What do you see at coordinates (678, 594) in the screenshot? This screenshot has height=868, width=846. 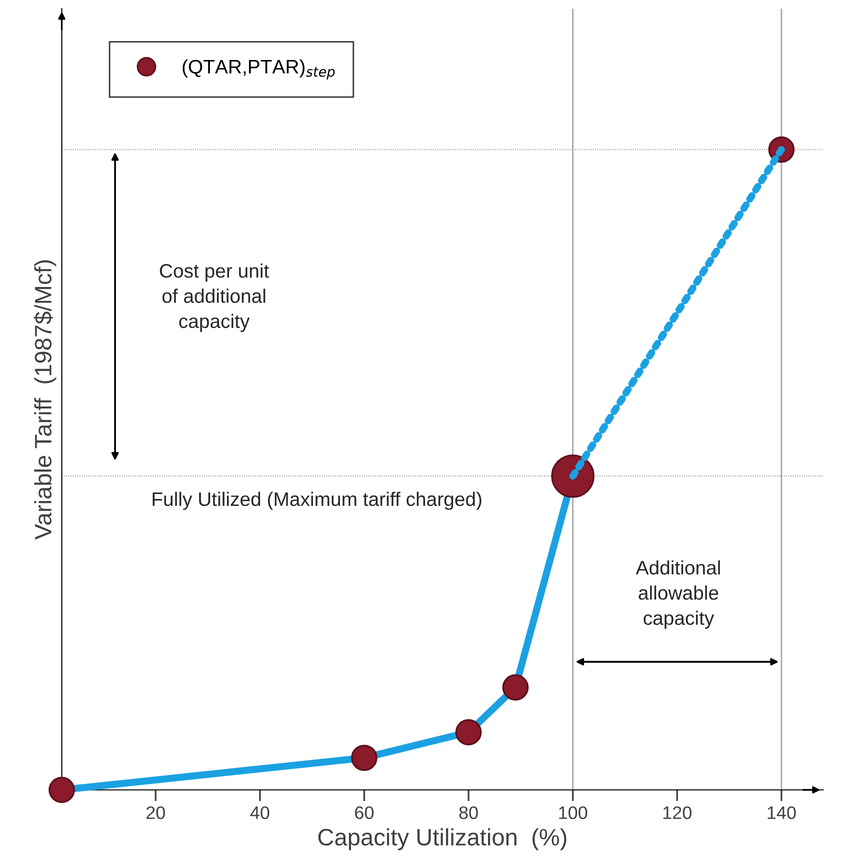 I see `annotation: Additional allowable capacity` at bounding box center [678, 594].